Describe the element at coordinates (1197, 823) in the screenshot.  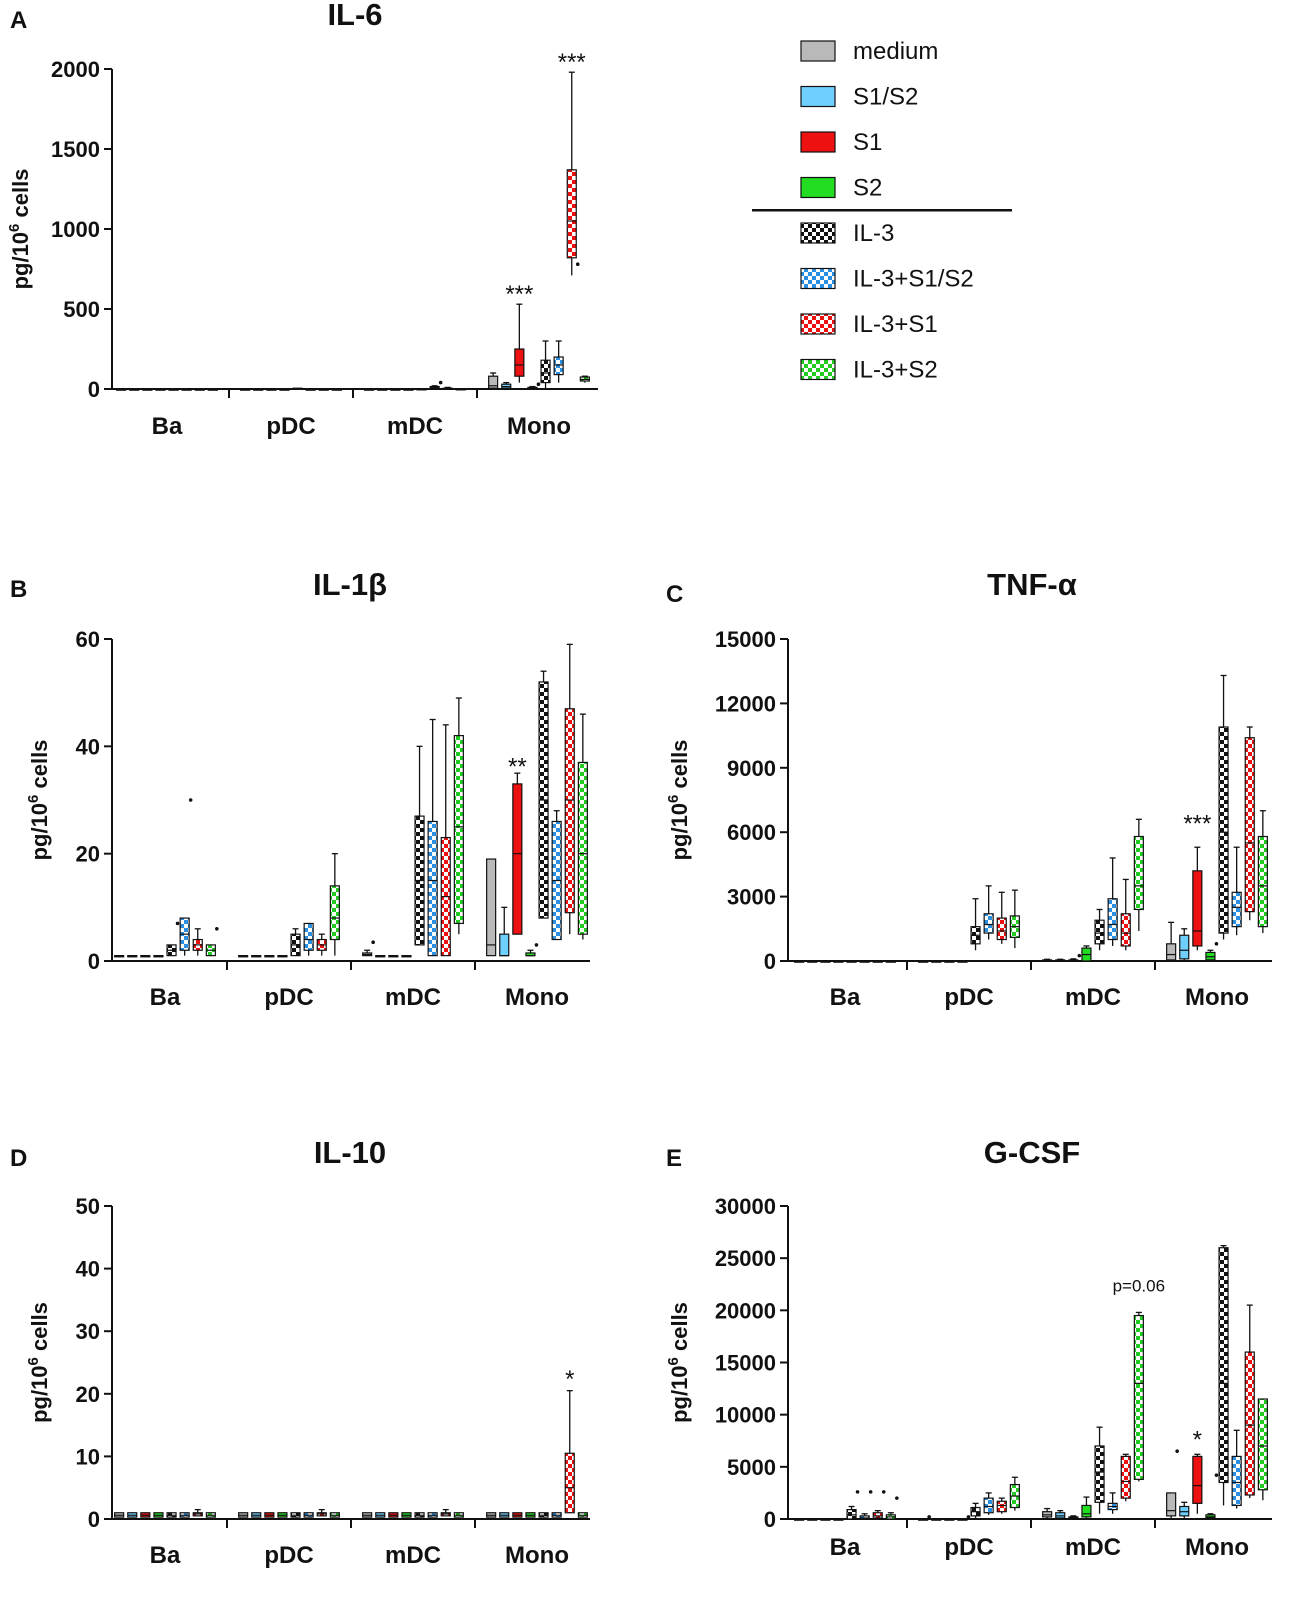
I see `significance-annotation: ***` at that location.